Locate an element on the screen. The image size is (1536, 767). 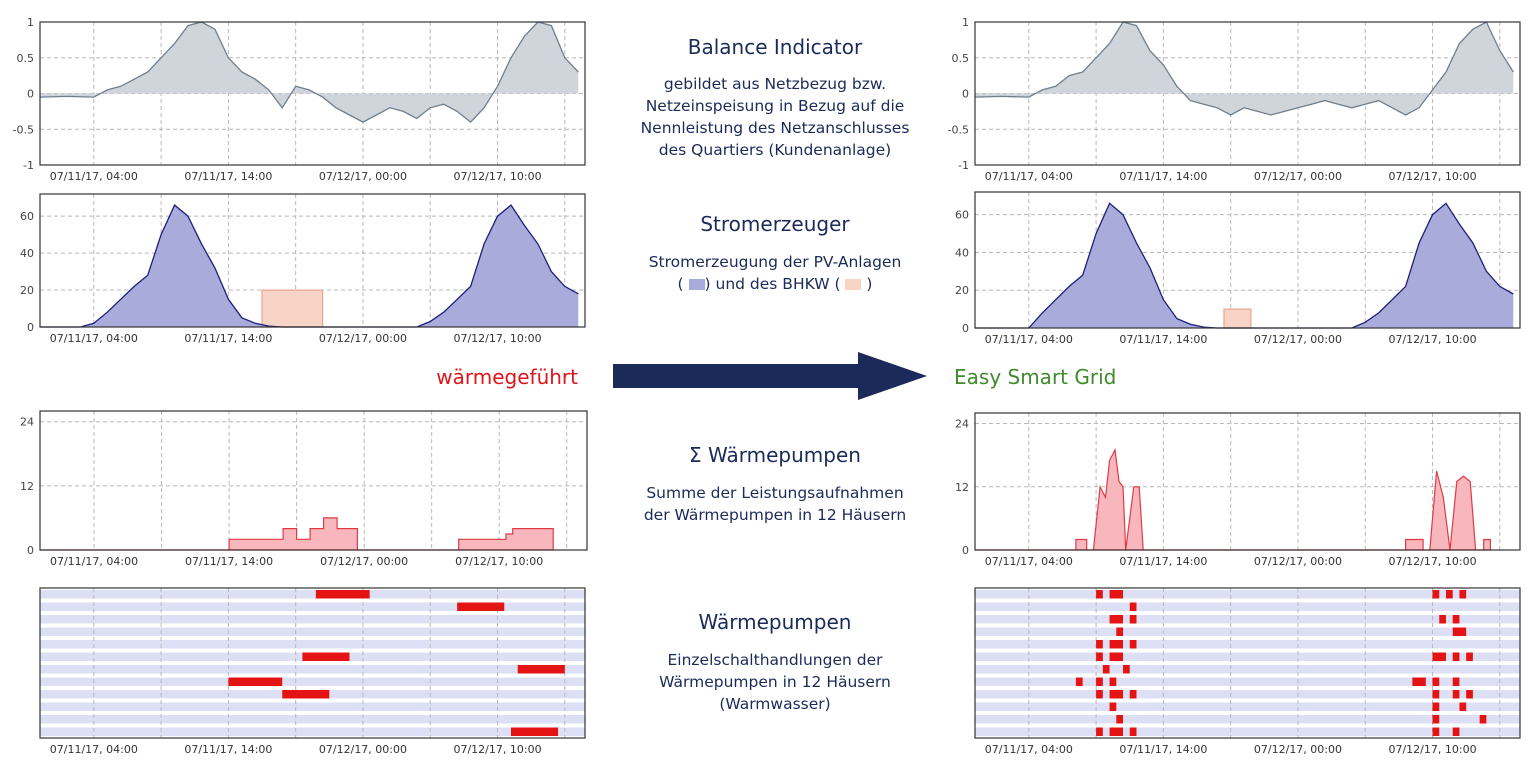
legend-paren: ) is located at coordinates (869, 284).